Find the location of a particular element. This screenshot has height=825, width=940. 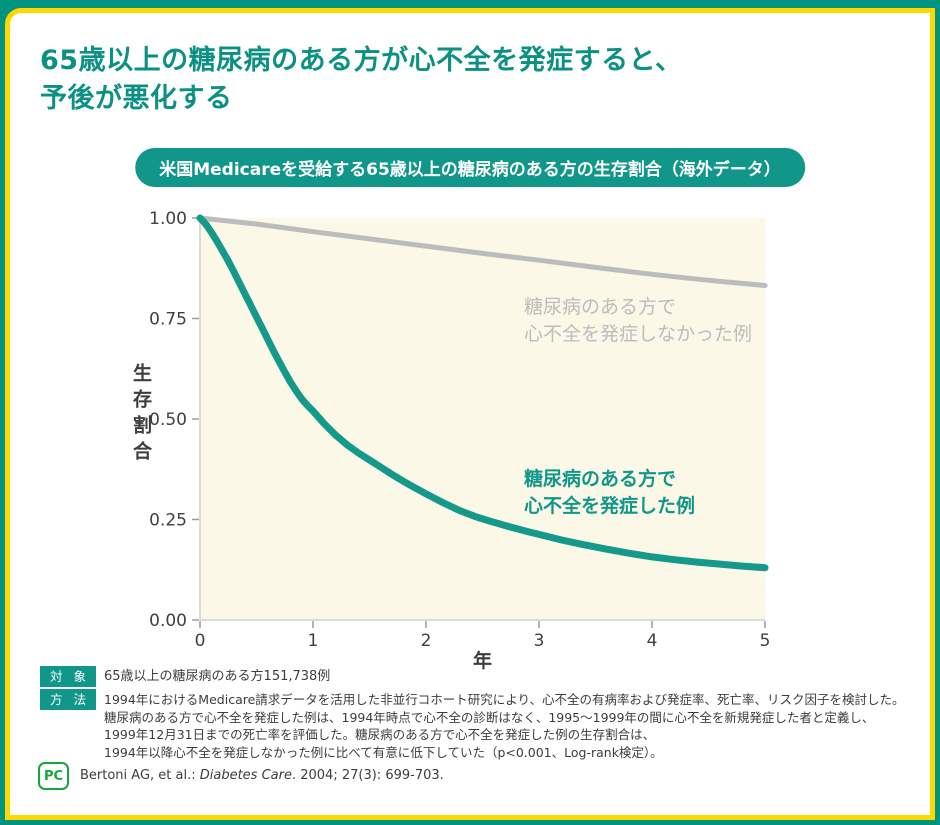

x-tick-label: 2 is located at coordinates (426, 641).